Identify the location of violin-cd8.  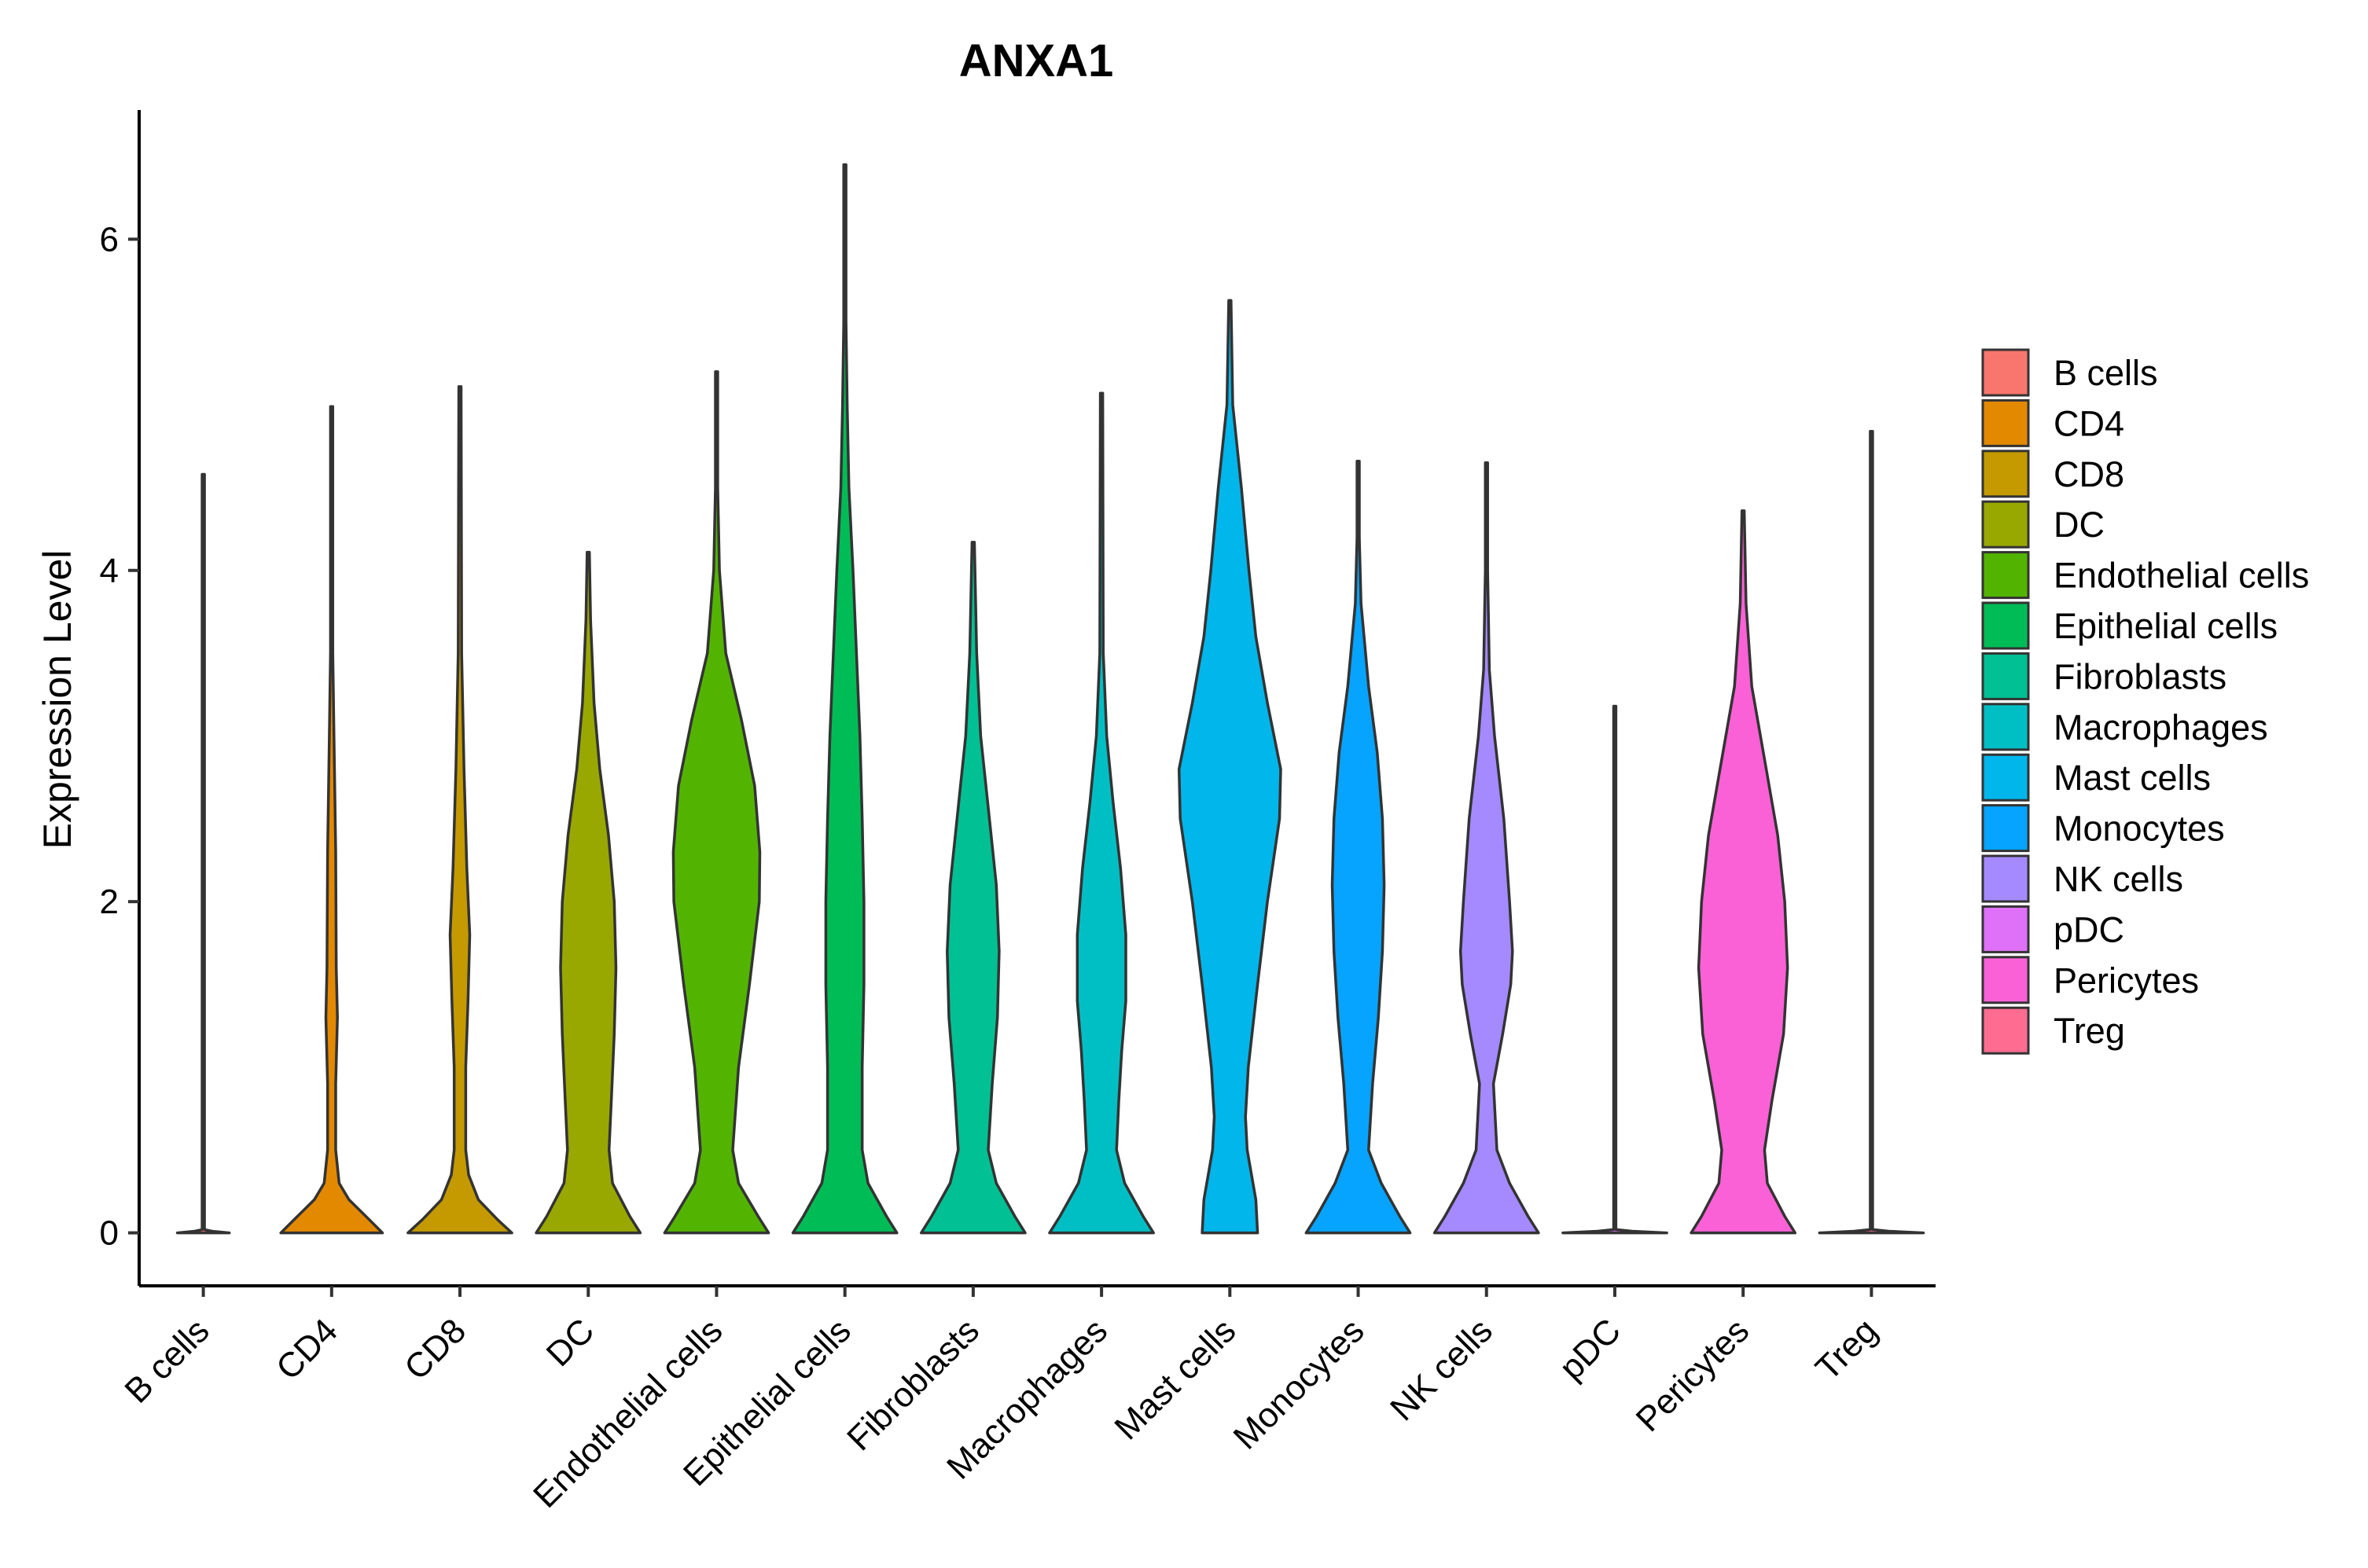
(459, 810).